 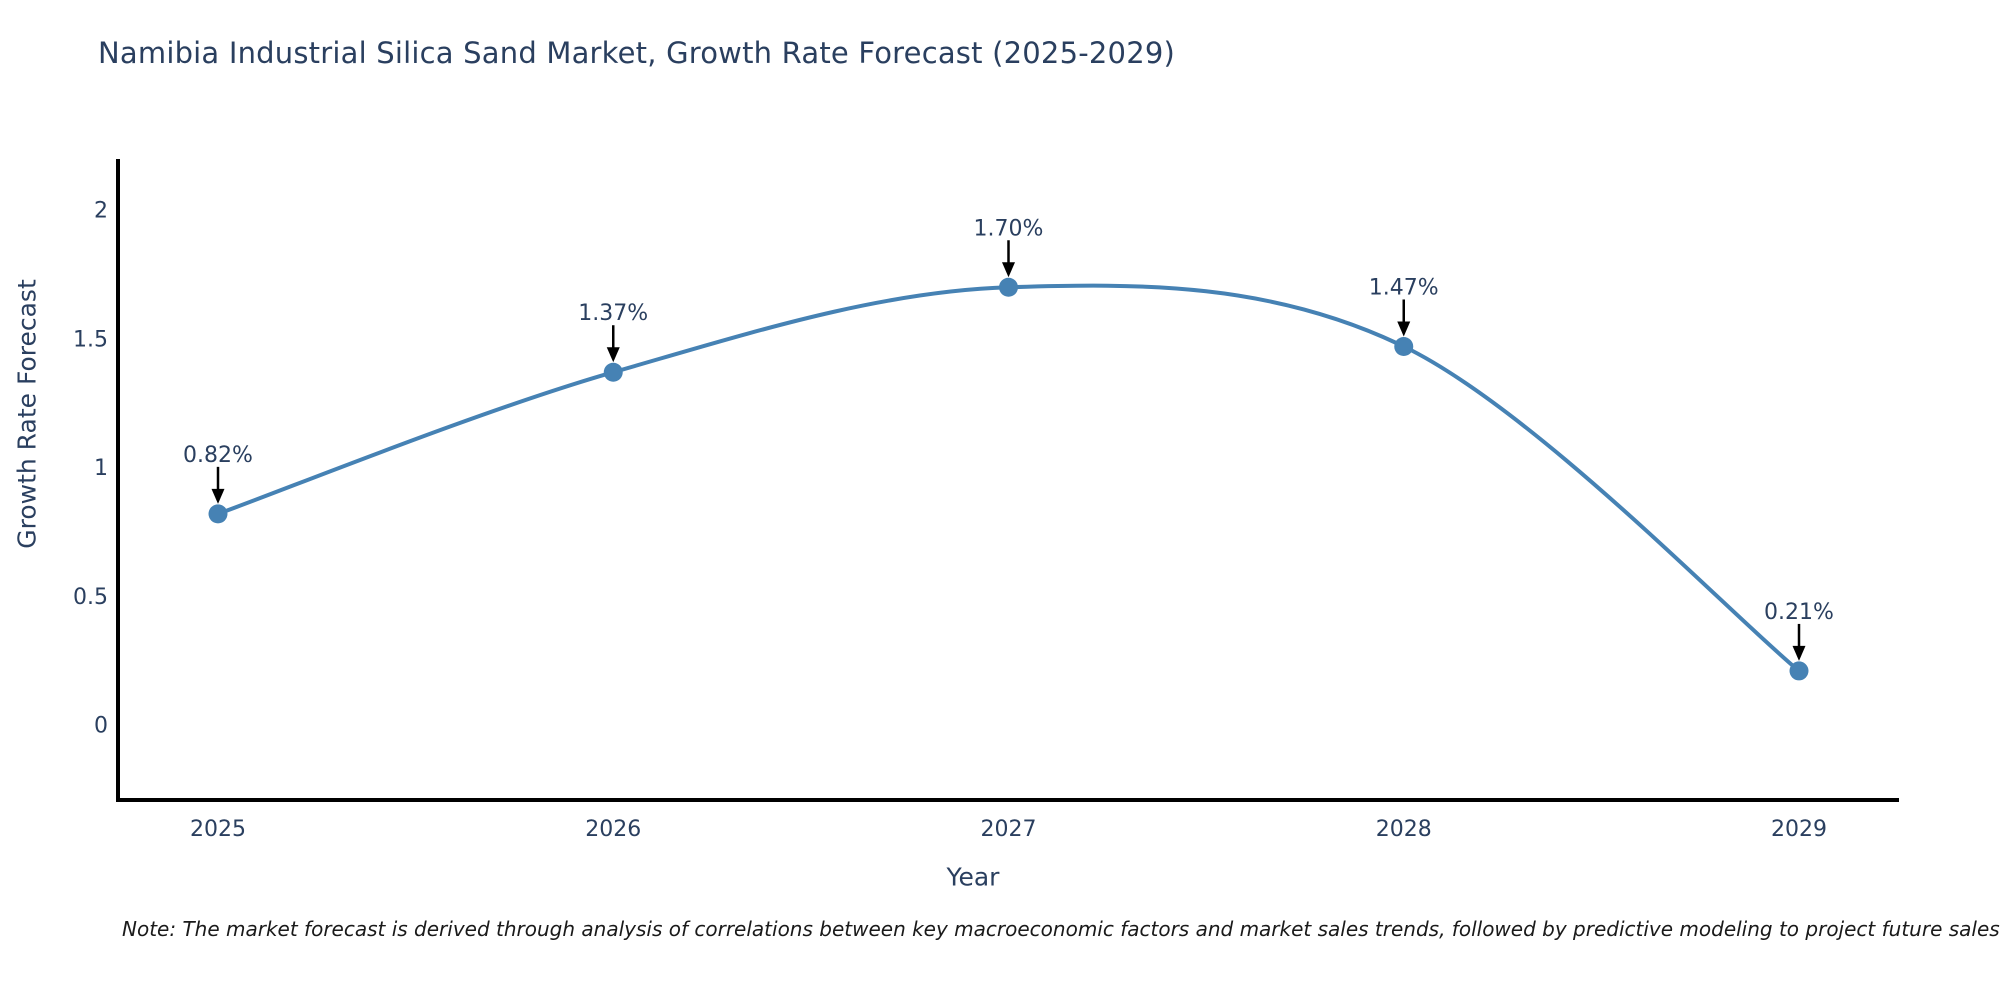 What do you see at coordinates (90, 597) in the screenshot?
I see `y-tick-label-0.5: 0.5` at bounding box center [90, 597].